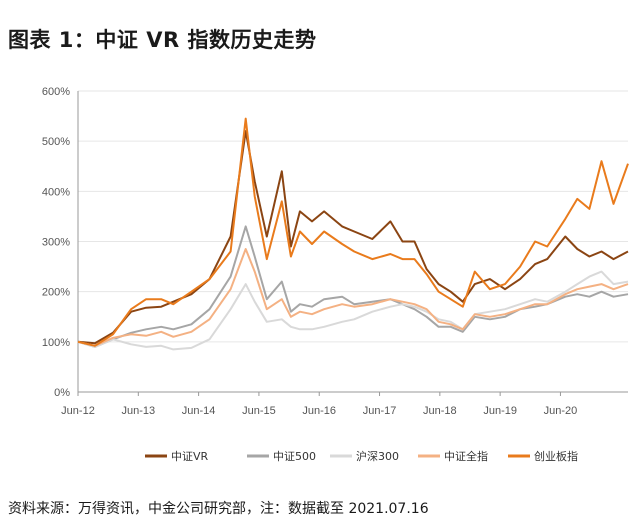 The image size is (640, 524). I want to click on chart-title: 图表 1：中证 VR 指数历史走势, so click(162, 40).